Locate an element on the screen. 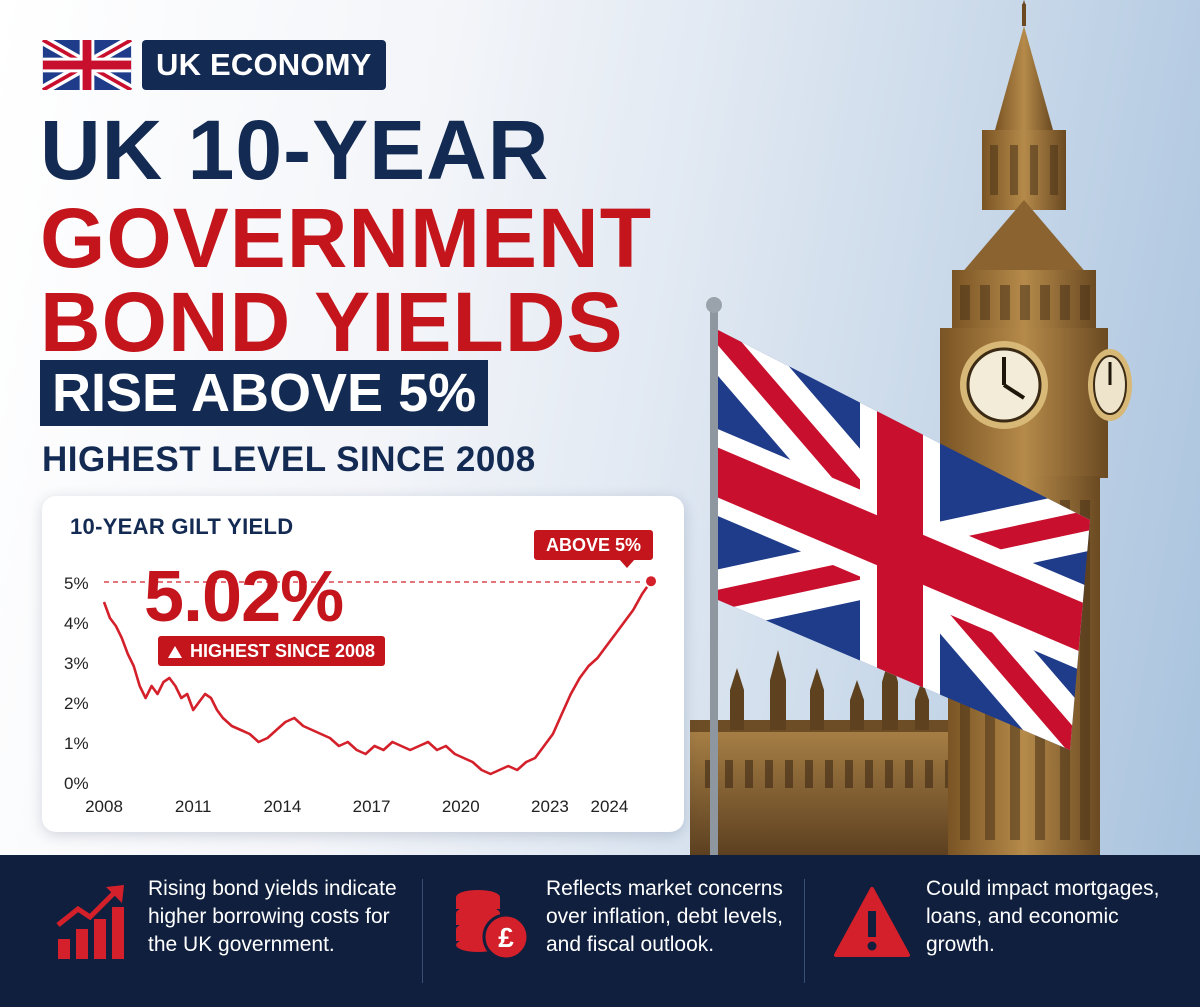 The image size is (1200, 1007). coins-pound-icon: £ is located at coordinates (493, 925).